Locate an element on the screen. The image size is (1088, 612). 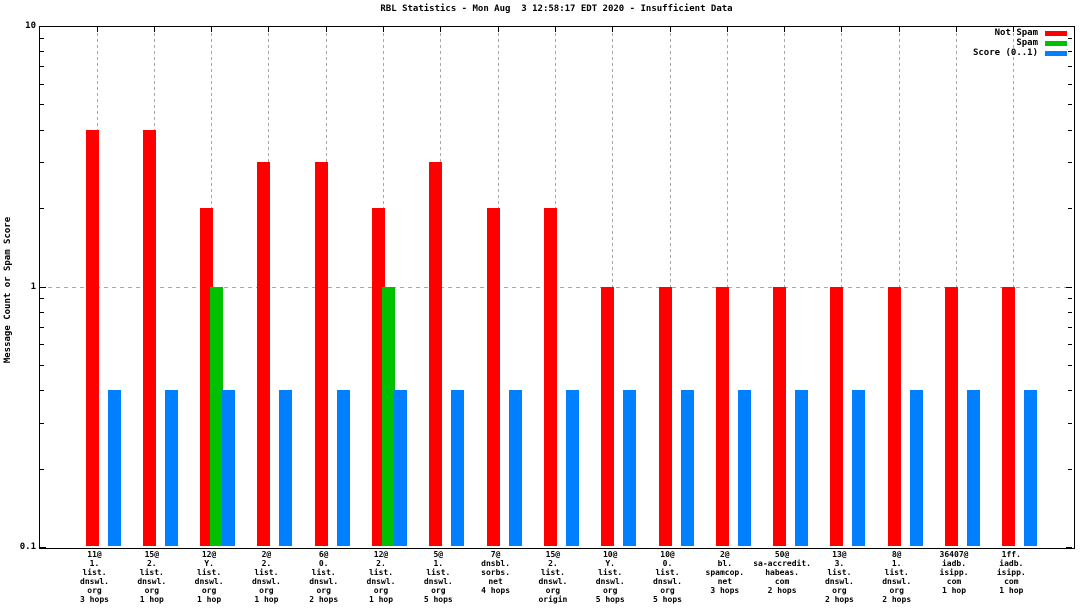
x-category-label: 36407@ iadb. isipp. com 1 hop is located at coordinates (954, 572).